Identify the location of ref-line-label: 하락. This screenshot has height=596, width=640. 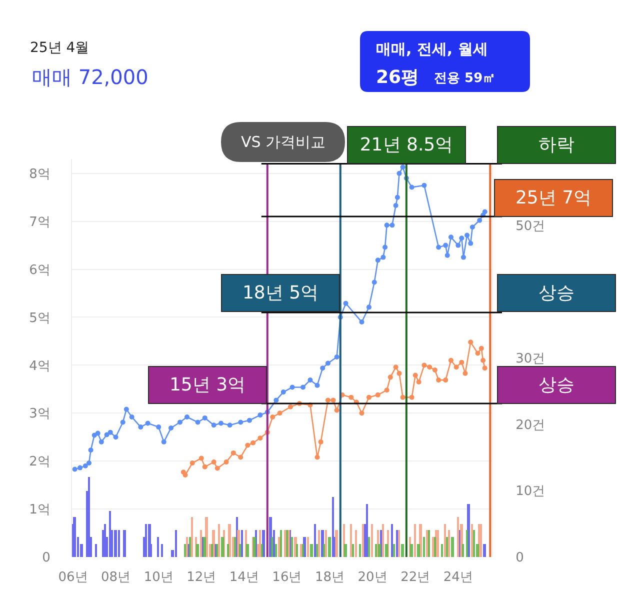
(556, 145).